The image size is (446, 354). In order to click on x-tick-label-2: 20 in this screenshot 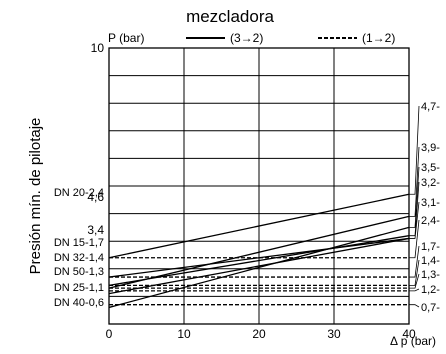, I will do `click(259, 334)`.